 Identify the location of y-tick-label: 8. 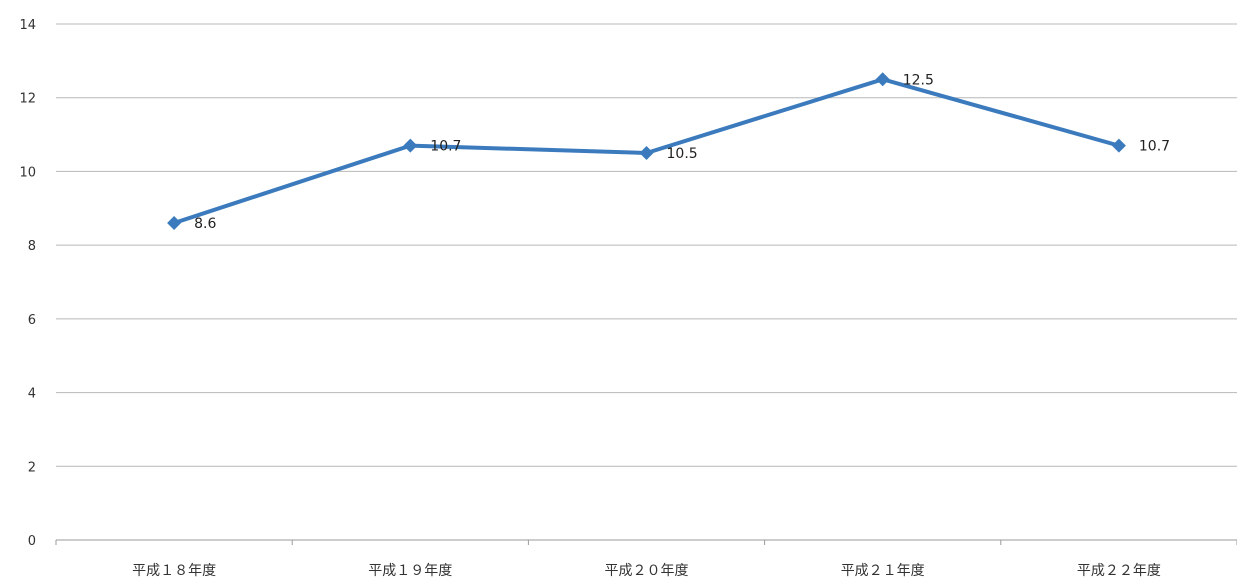
(32, 246).